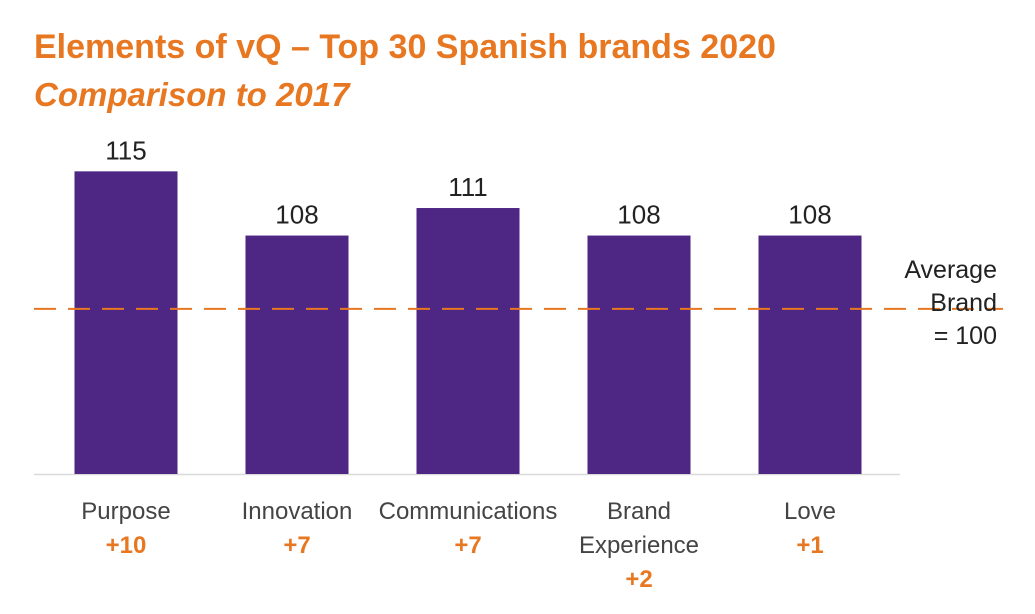 Image resolution: width=1035 pixels, height=614 pixels. What do you see at coordinates (639, 511) in the screenshot?
I see `category-label: Brand` at bounding box center [639, 511].